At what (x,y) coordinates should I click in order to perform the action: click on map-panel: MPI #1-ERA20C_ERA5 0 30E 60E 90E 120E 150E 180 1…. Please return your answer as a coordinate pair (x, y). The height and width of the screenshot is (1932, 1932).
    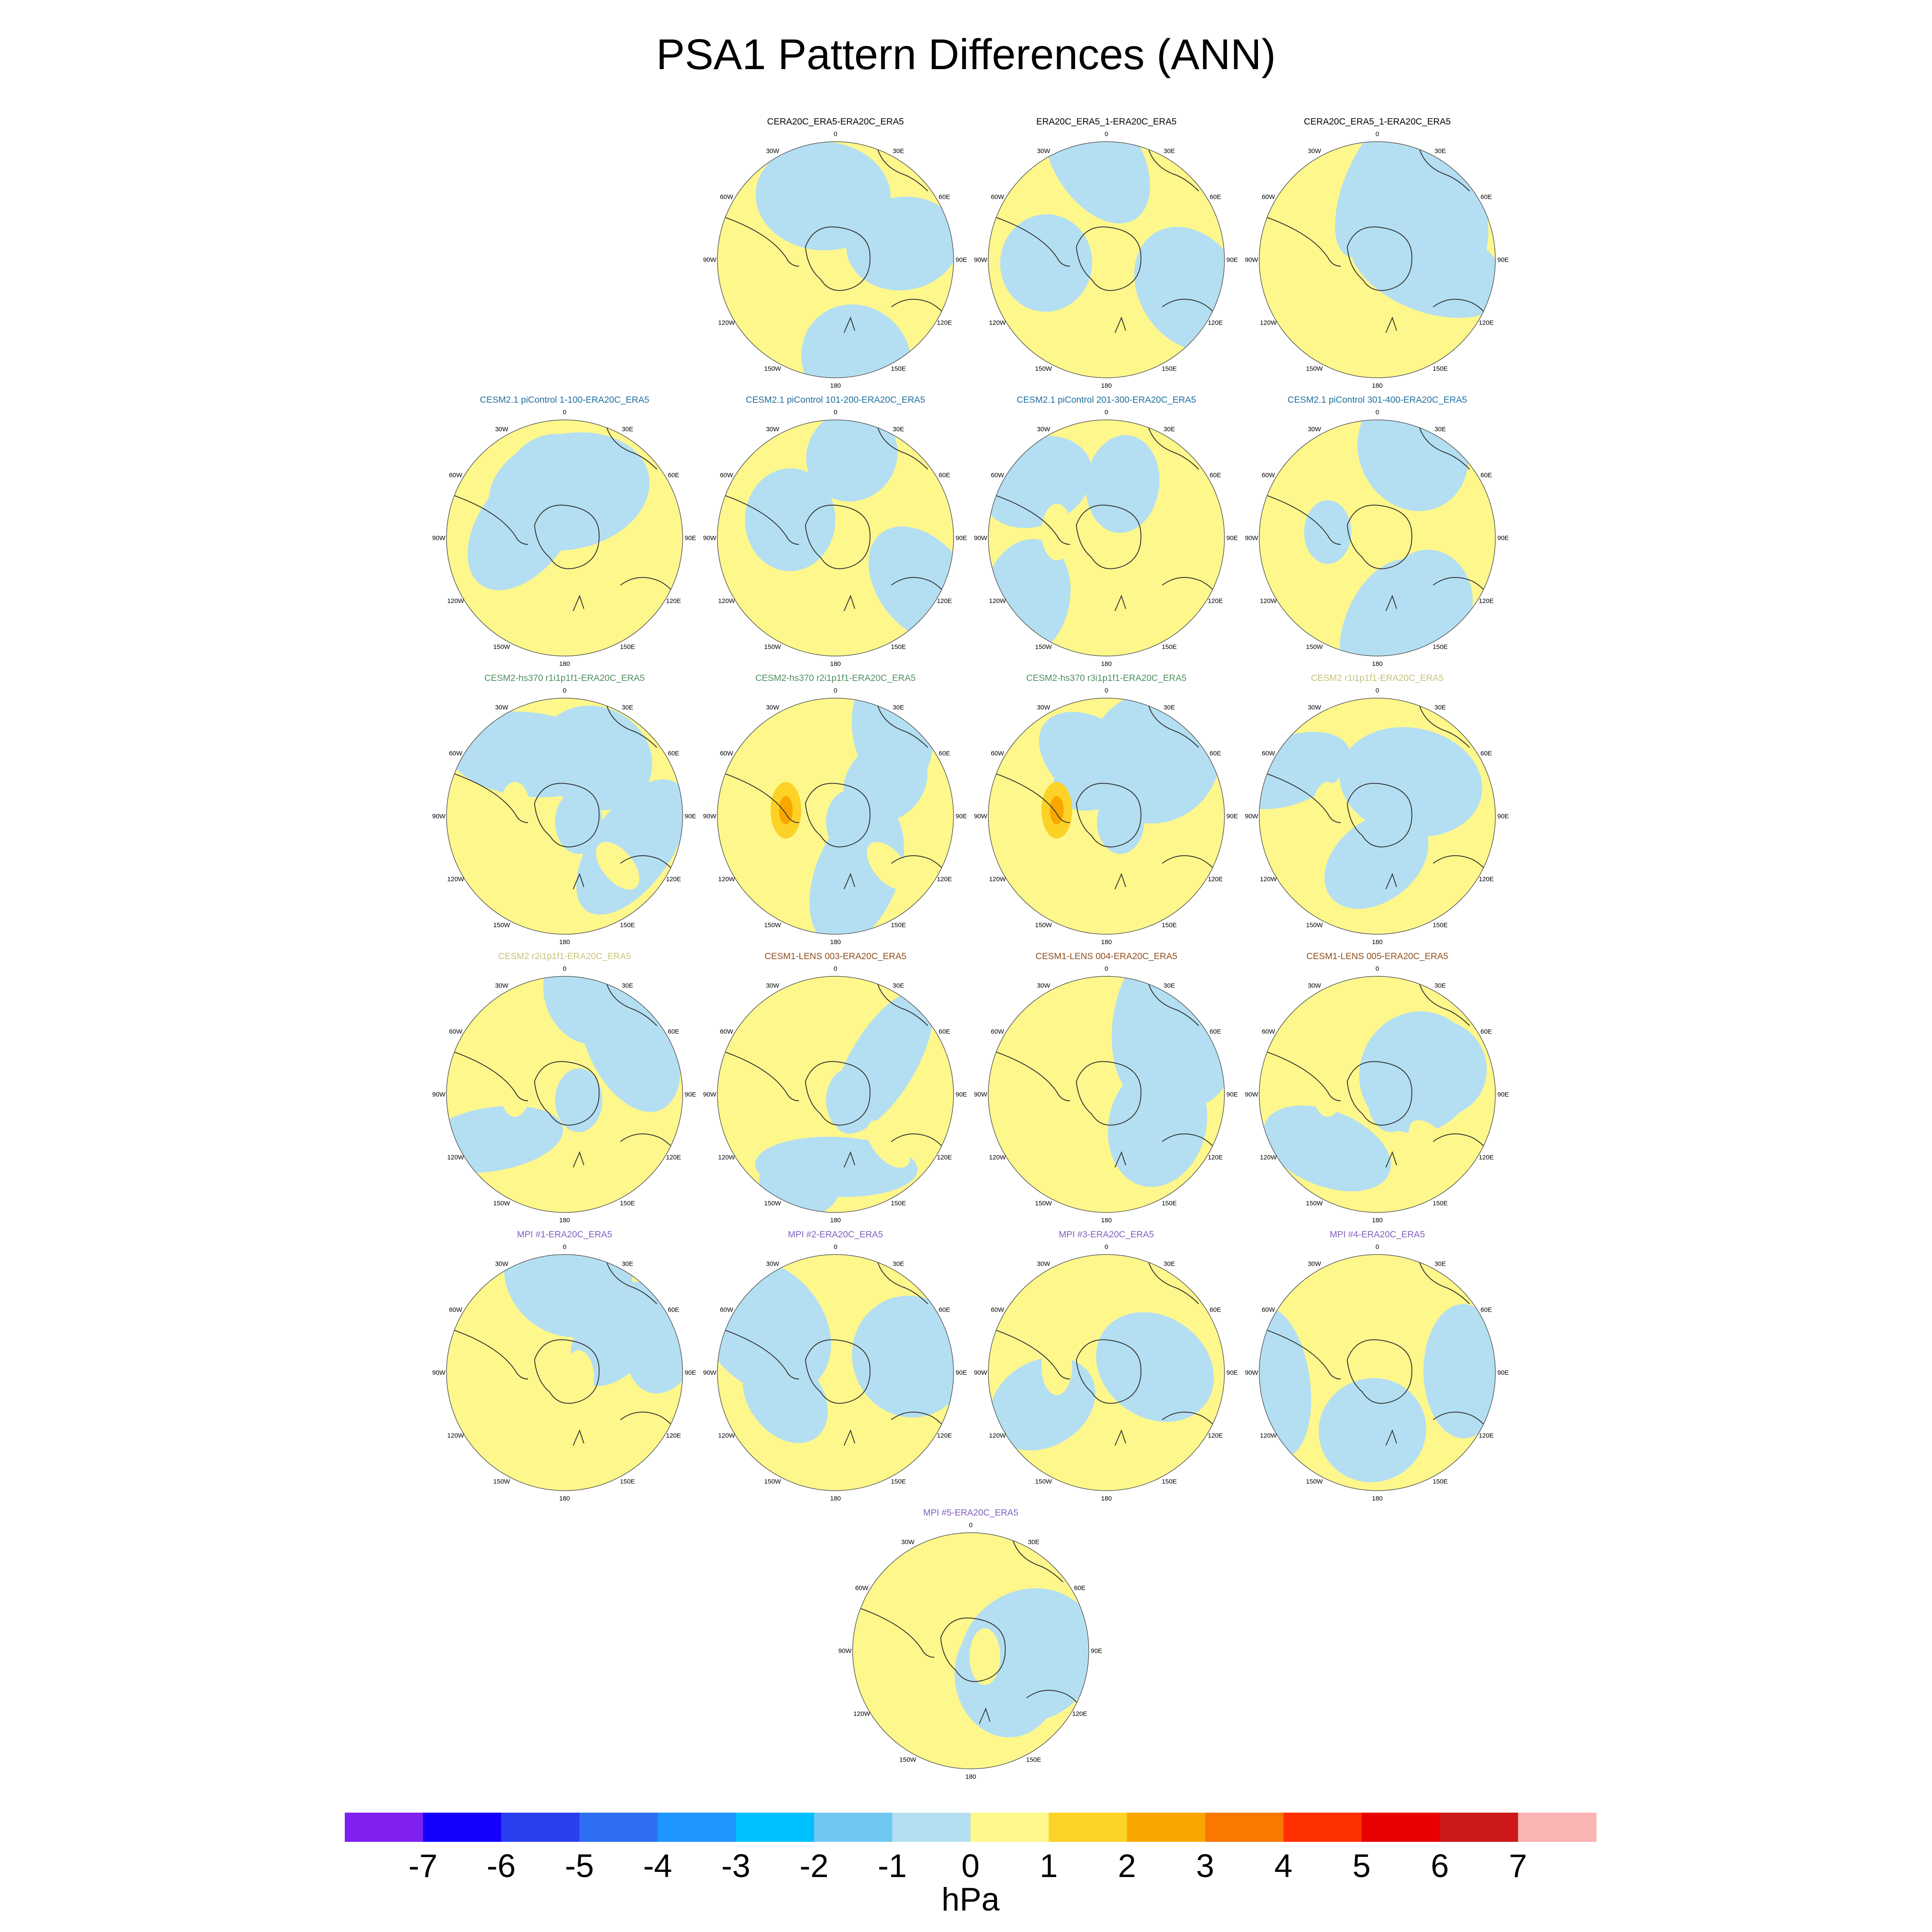
    Looking at the image, I should click on (564, 1366).